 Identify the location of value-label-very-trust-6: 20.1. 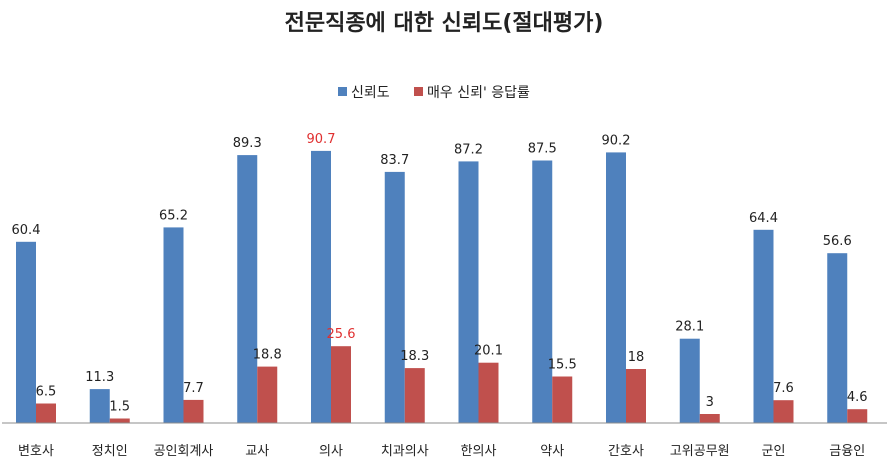
(488, 351).